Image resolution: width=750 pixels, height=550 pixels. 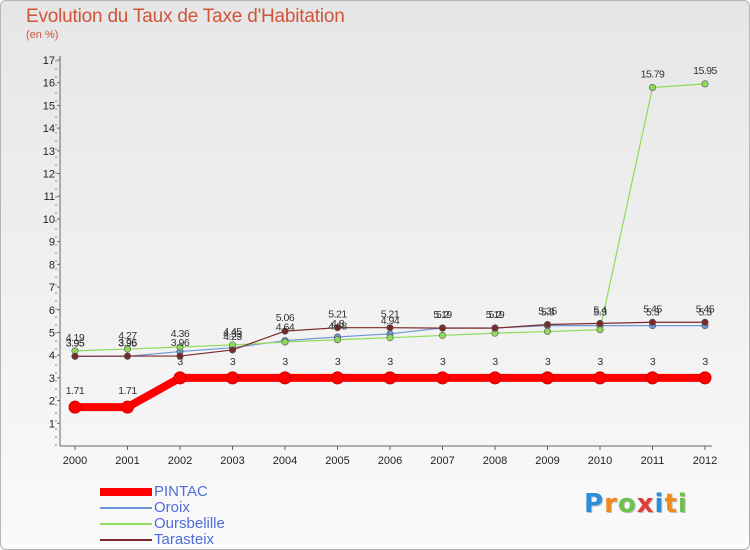 I want to click on data-label-oursbelille: 4.68, so click(x=337, y=327).